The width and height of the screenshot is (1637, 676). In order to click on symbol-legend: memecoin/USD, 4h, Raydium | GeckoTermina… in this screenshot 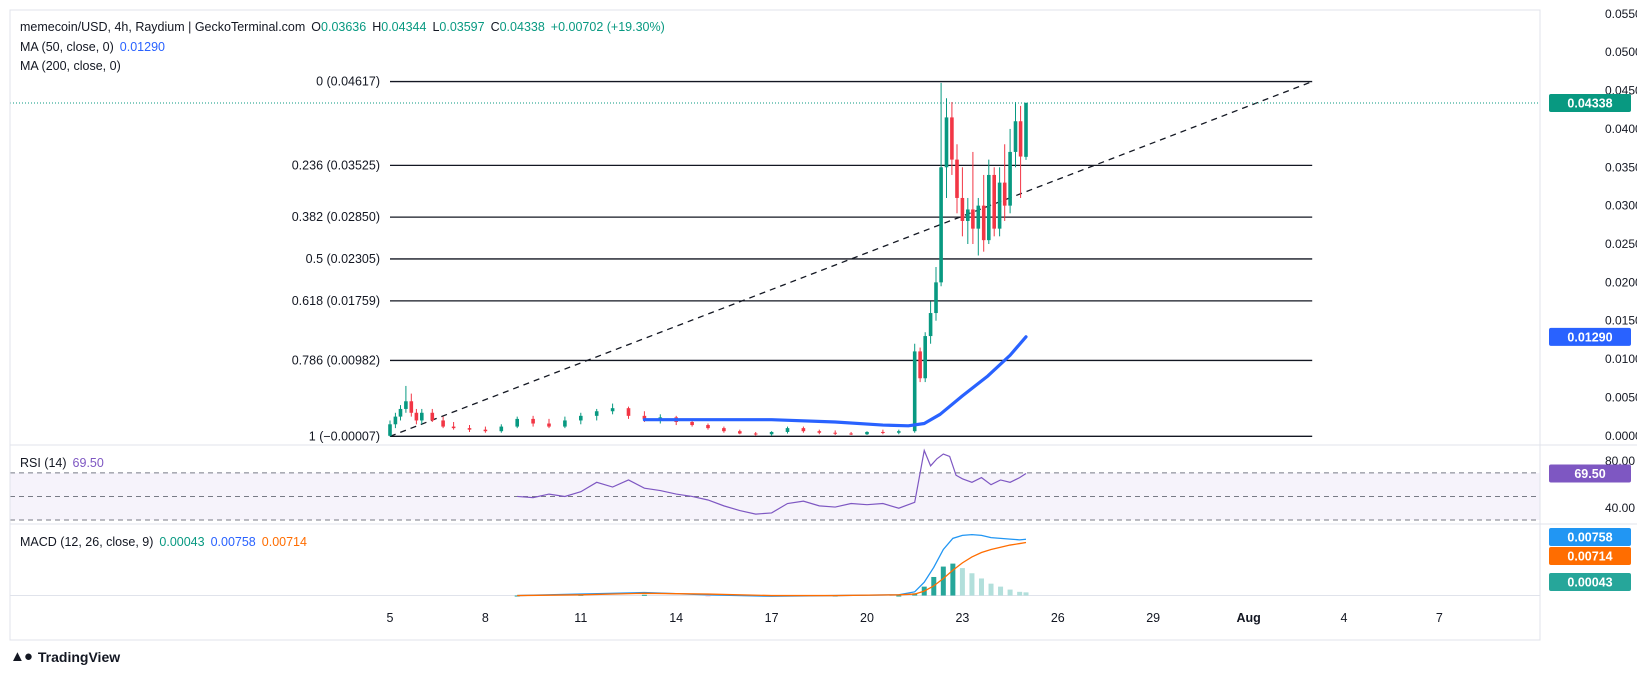, I will do `click(342, 27)`.